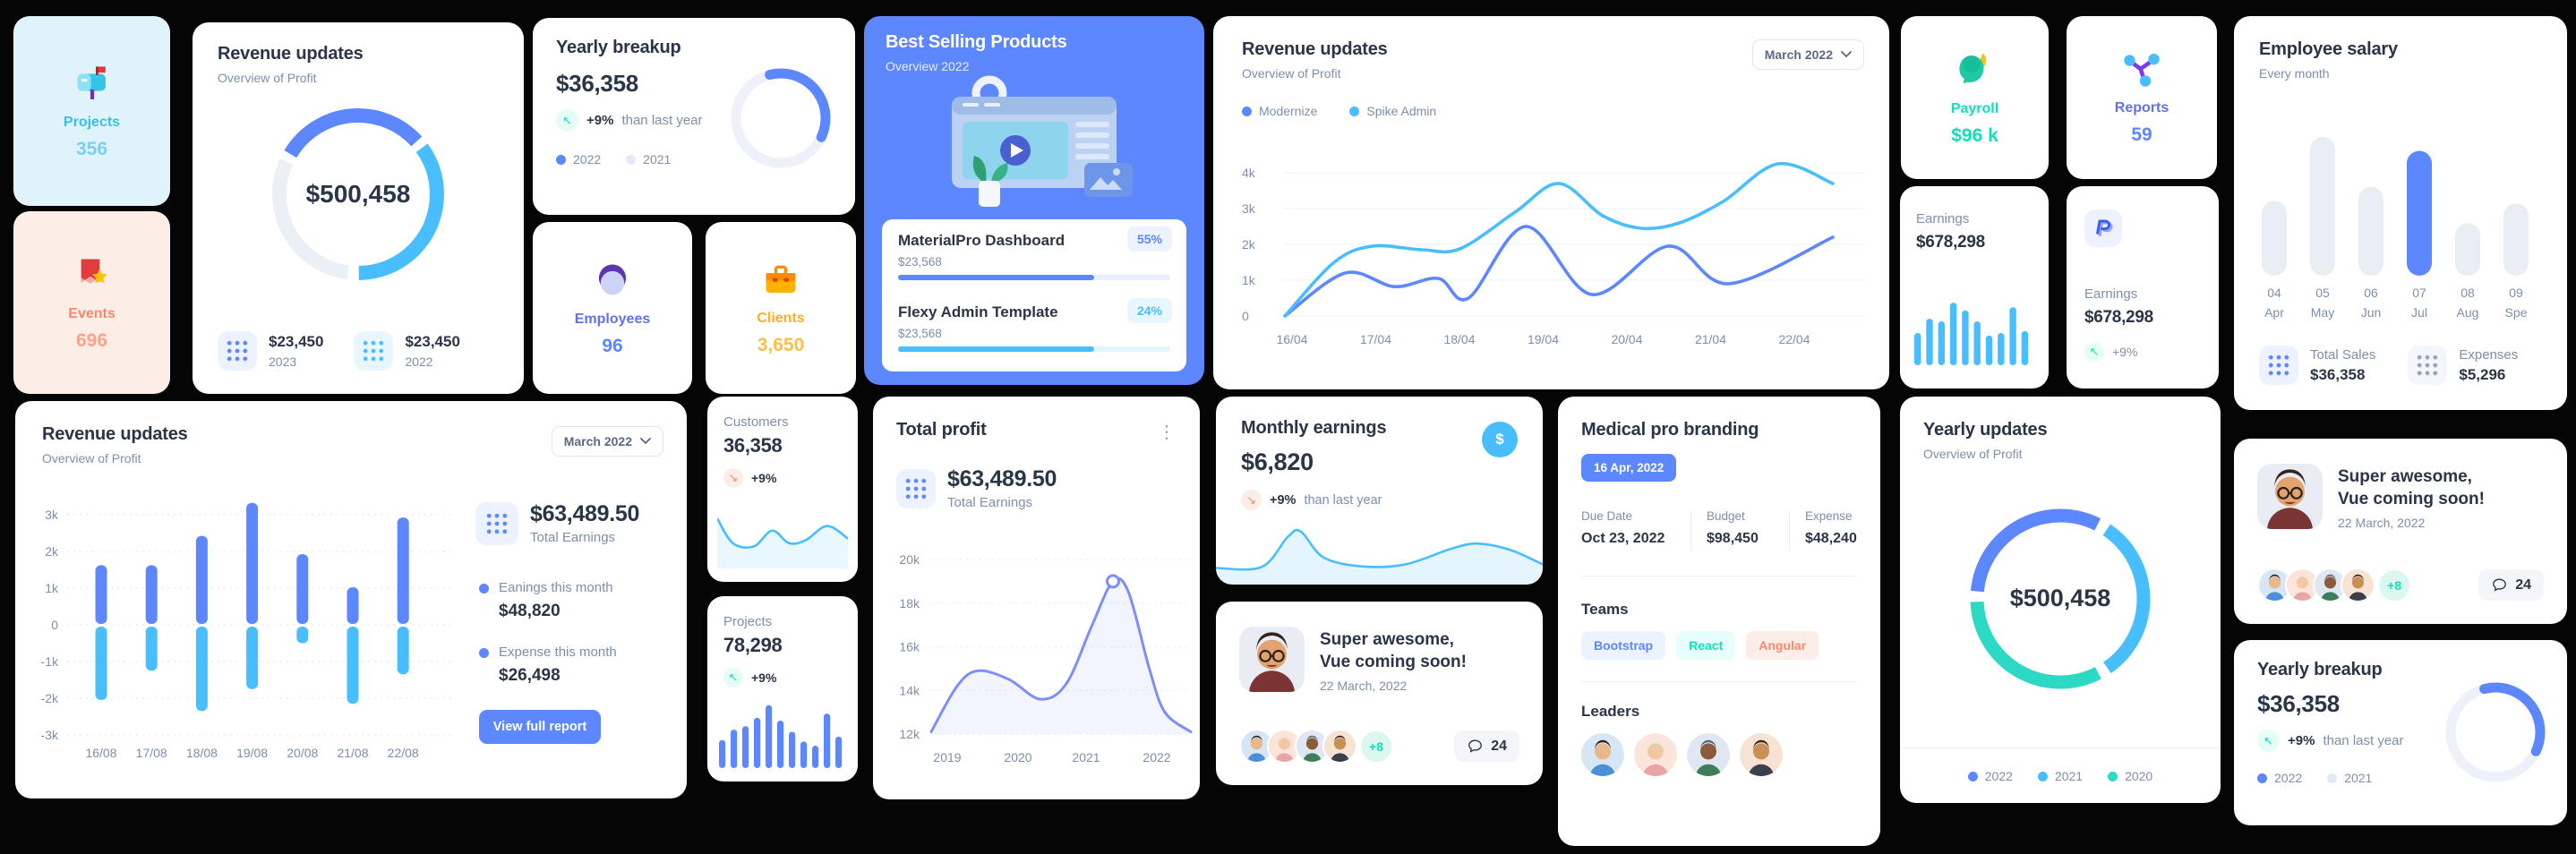 The width and height of the screenshot is (2576, 854). Describe the element at coordinates (920, 333) in the screenshot. I see `product-price: $23,568` at that location.